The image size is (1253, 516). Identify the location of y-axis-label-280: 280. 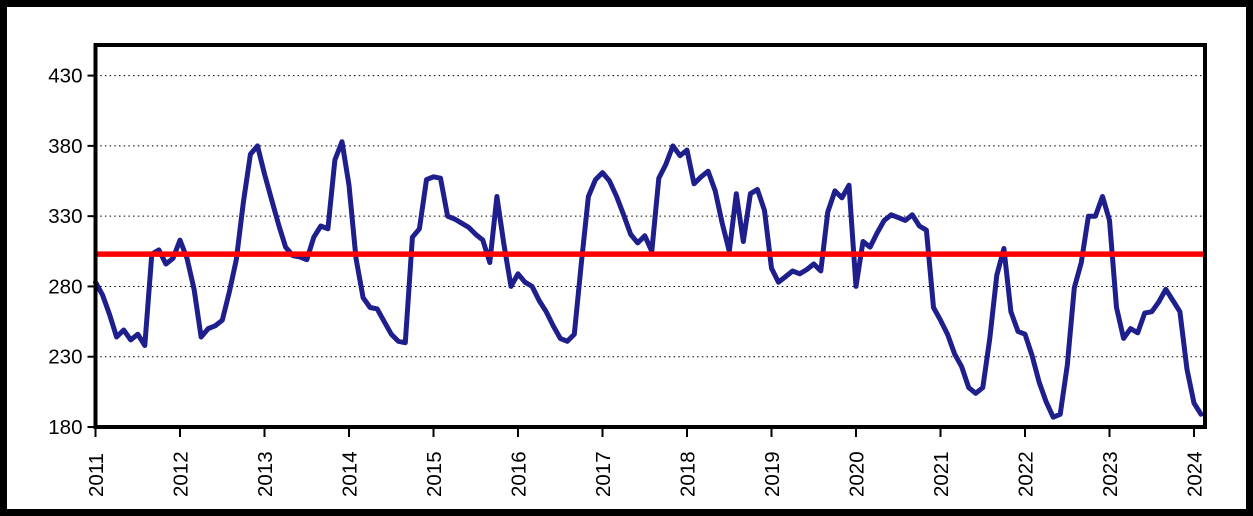
(65, 286).